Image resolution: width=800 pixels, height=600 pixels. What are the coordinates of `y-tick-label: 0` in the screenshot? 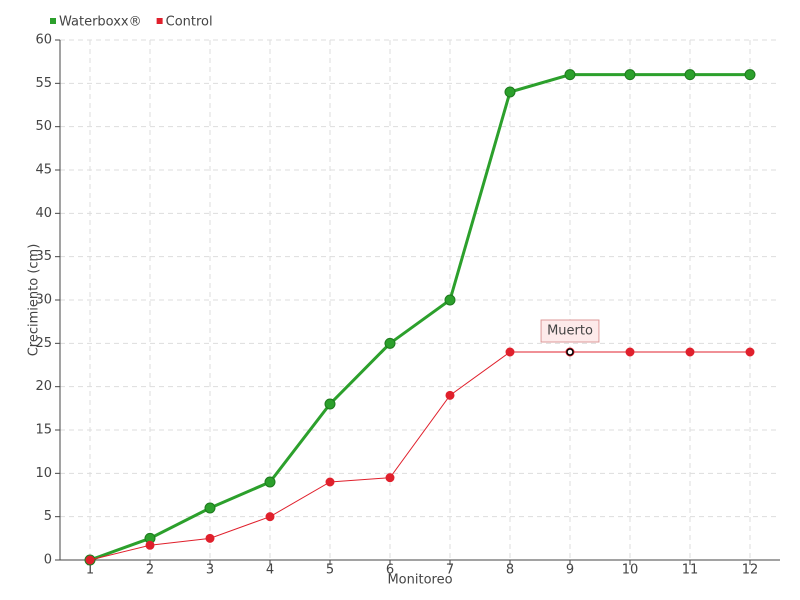 It's located at (48, 560).